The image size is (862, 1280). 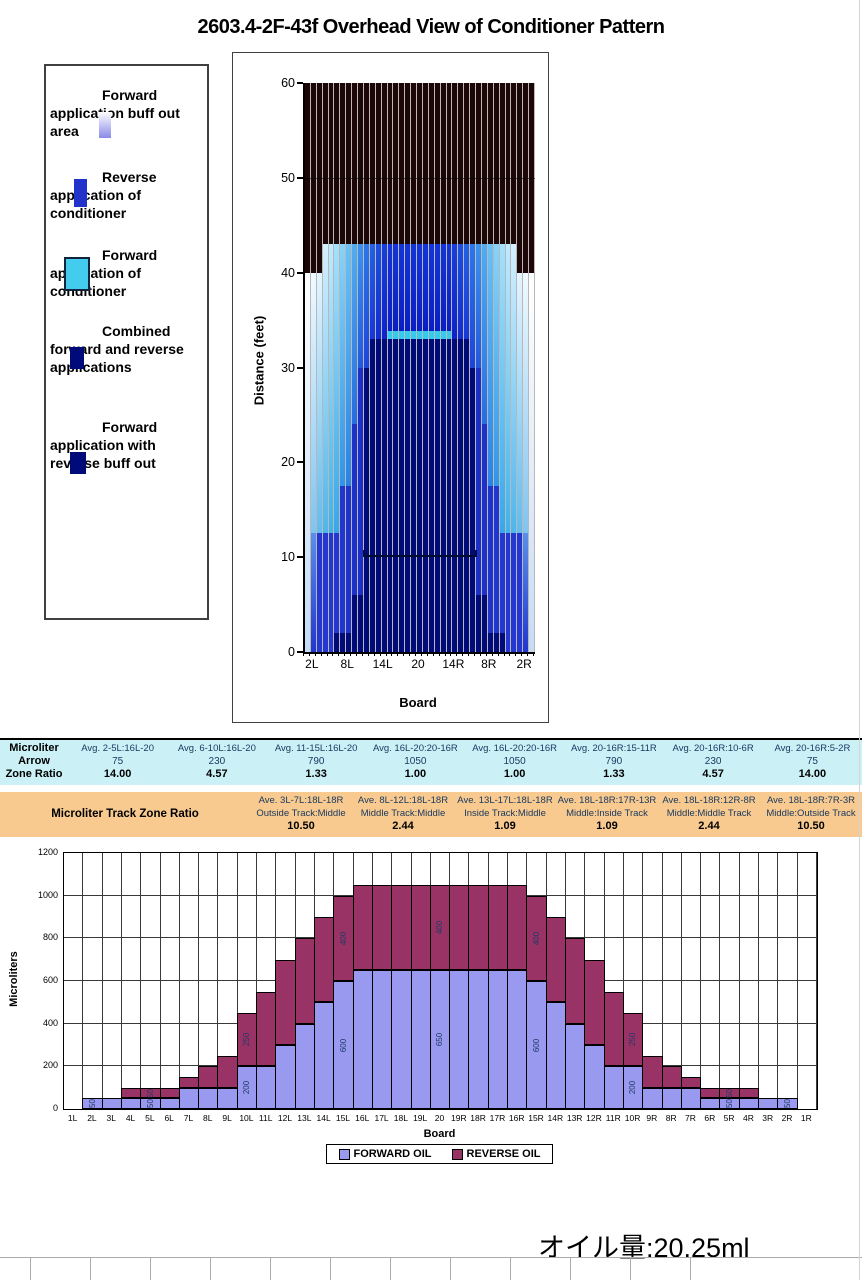 What do you see at coordinates (710, 1118) in the screenshot?
I see `bar-x-label: 6R` at bounding box center [710, 1118].